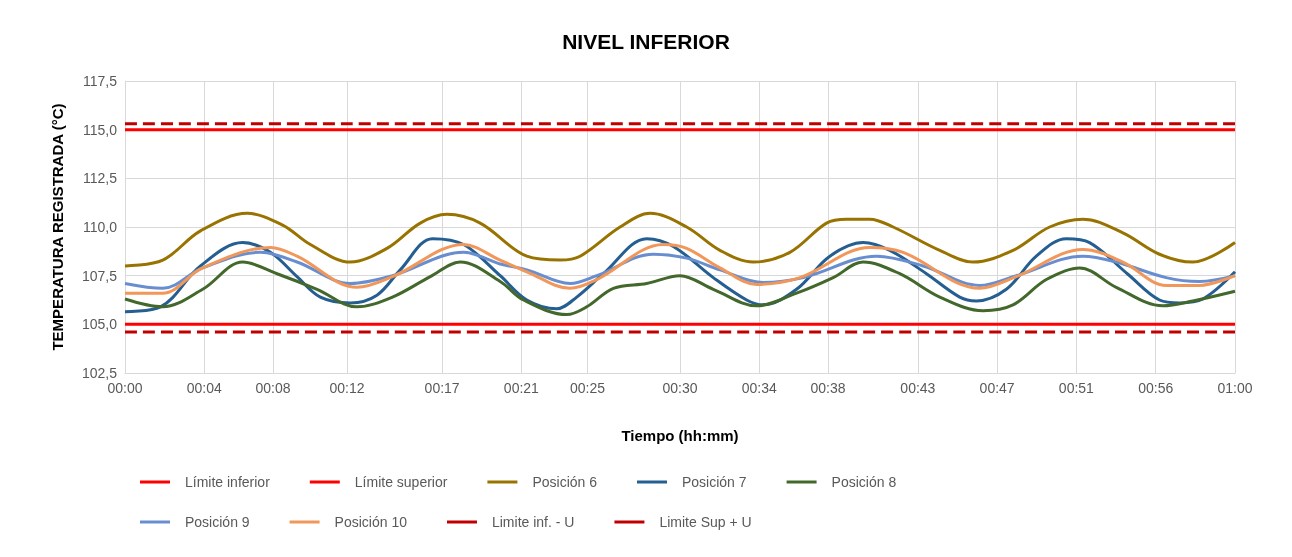  Describe the element at coordinates (100, 227) in the screenshot. I see `y-tick-label: 110,0` at that location.